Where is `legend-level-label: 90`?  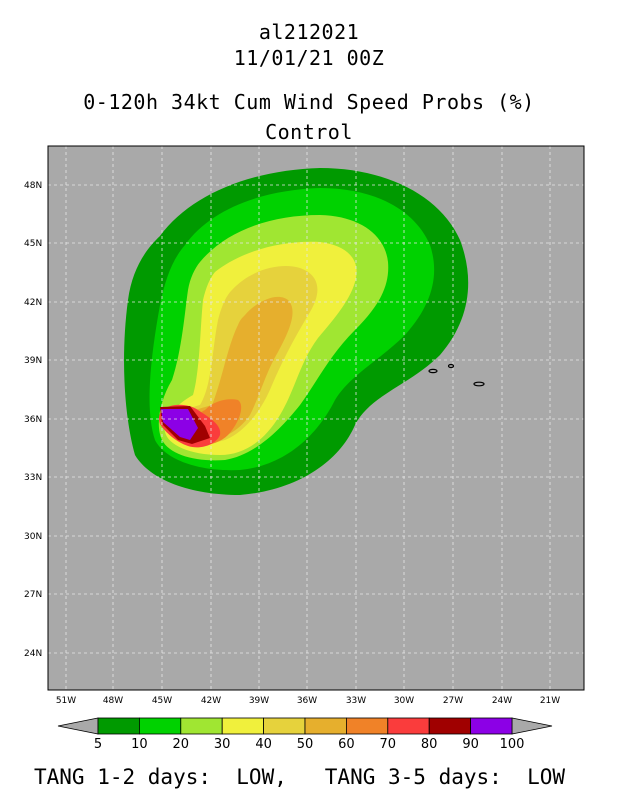 legend-level-label: 90 is located at coordinates (470, 744).